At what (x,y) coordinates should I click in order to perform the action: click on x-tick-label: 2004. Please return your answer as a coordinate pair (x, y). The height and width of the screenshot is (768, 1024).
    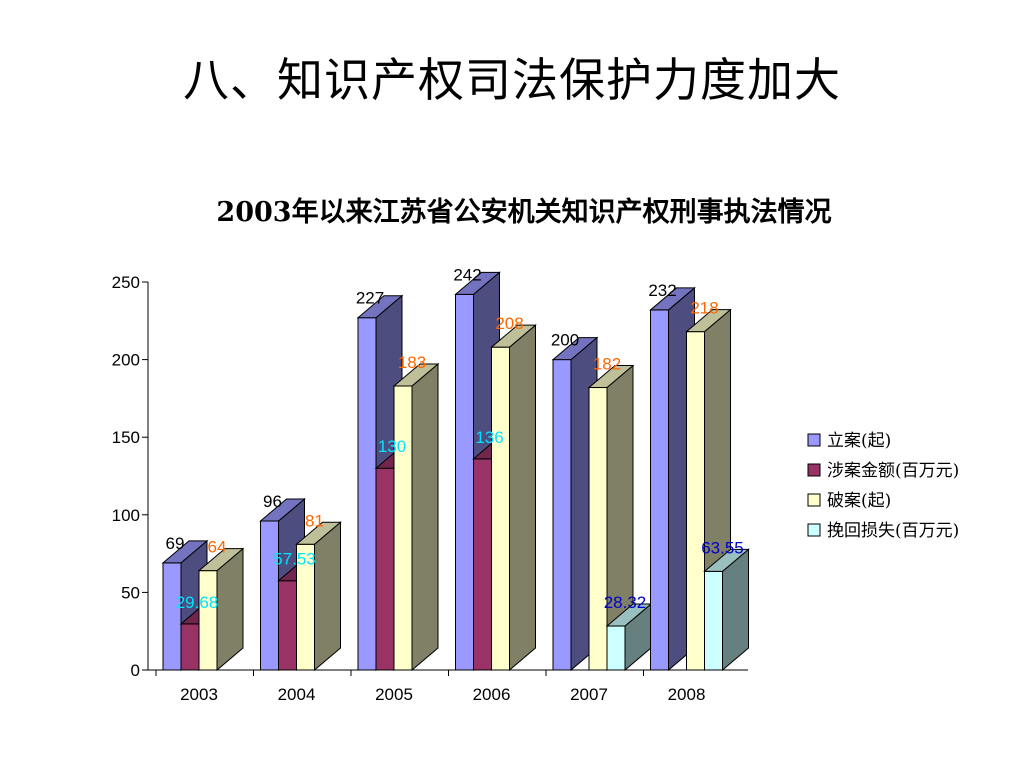
    Looking at the image, I should click on (297, 694).